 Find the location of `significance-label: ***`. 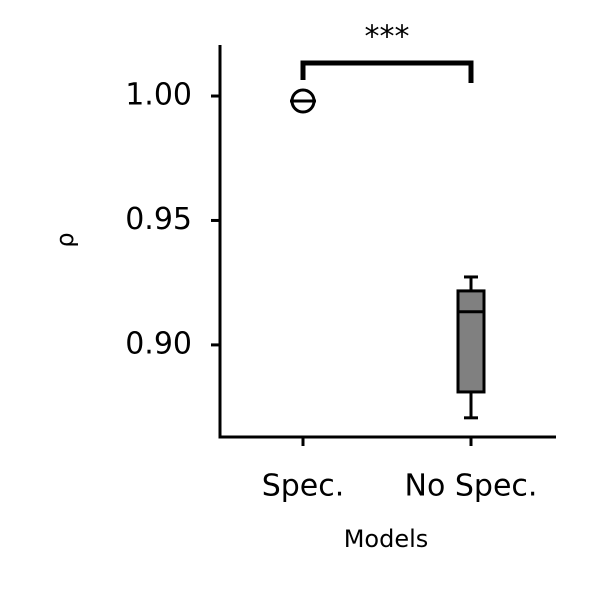

significance-label: *** is located at coordinates (387, 37).